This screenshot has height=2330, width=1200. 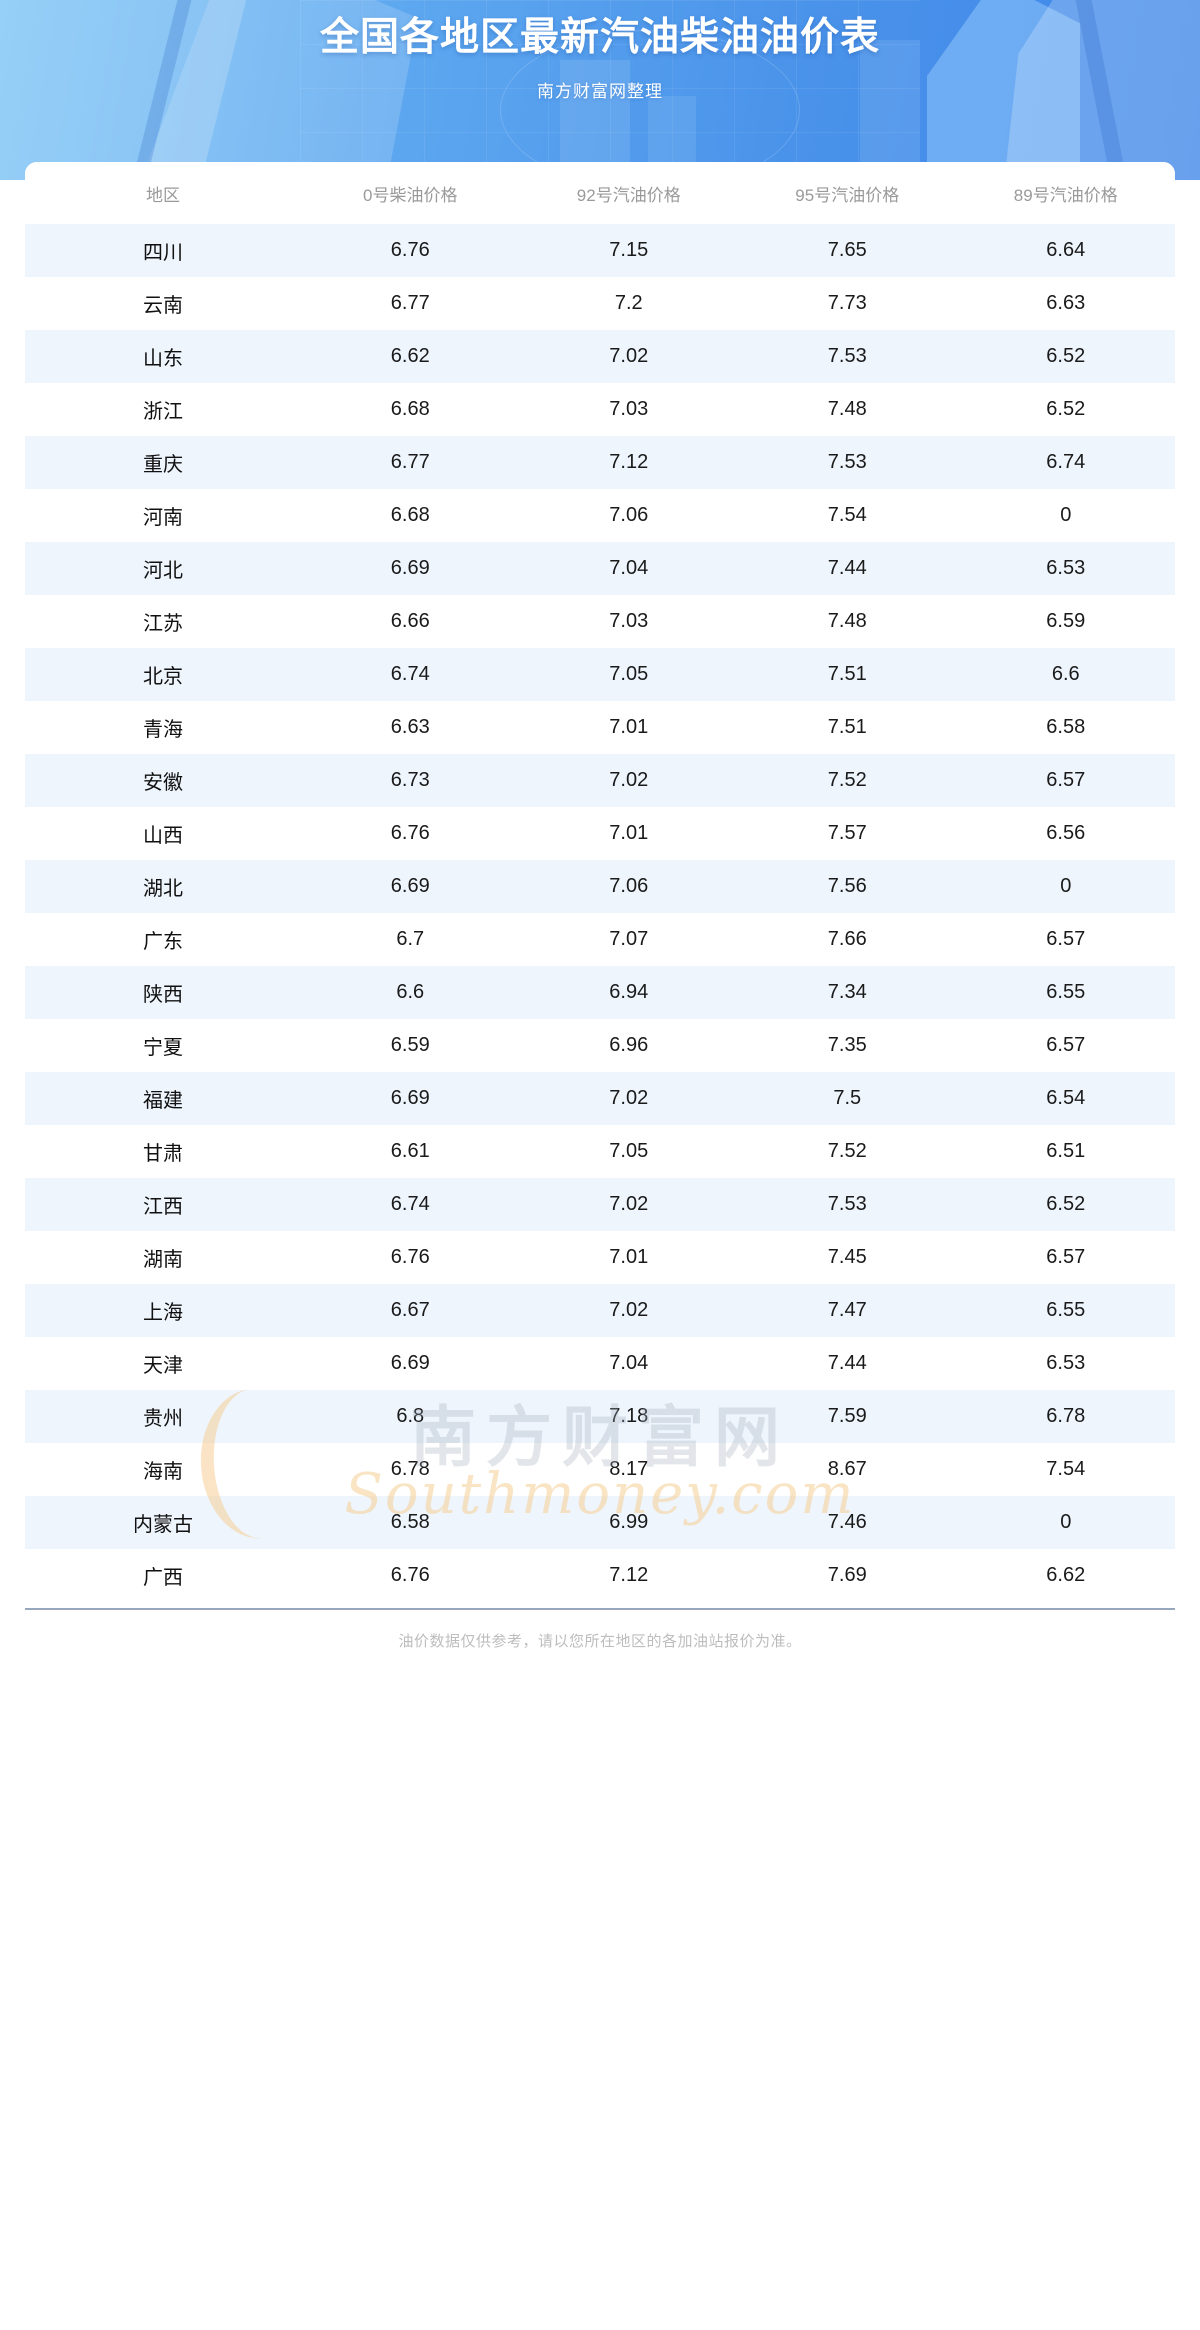 I want to click on cell-price: 7.73, so click(x=847, y=303).